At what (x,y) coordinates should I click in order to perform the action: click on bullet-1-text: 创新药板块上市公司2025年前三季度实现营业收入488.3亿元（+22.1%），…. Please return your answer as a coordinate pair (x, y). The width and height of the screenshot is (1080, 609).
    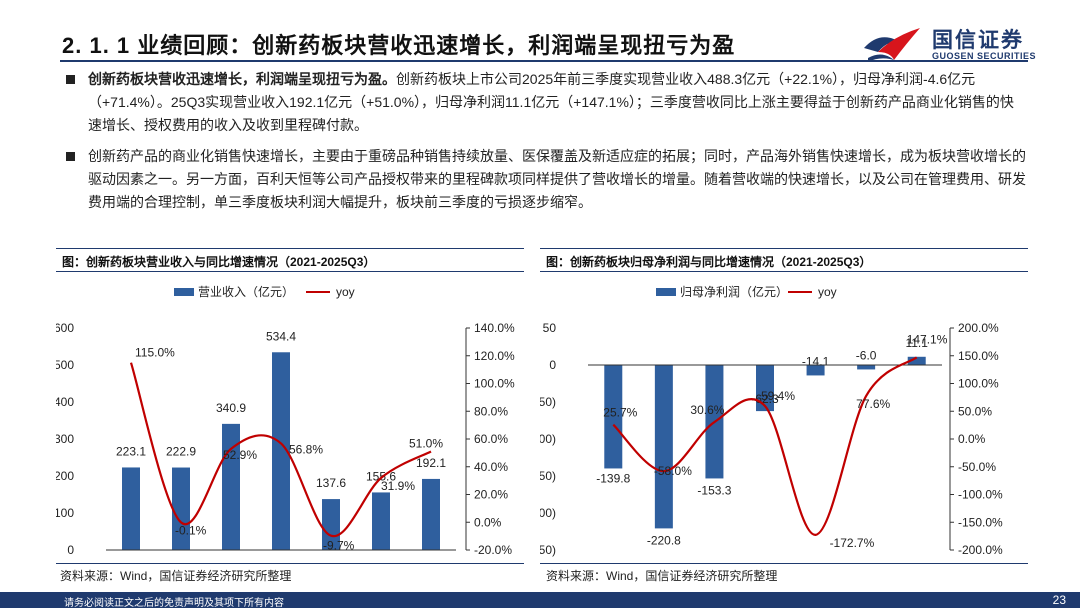
    Looking at the image, I should click on (551, 102).